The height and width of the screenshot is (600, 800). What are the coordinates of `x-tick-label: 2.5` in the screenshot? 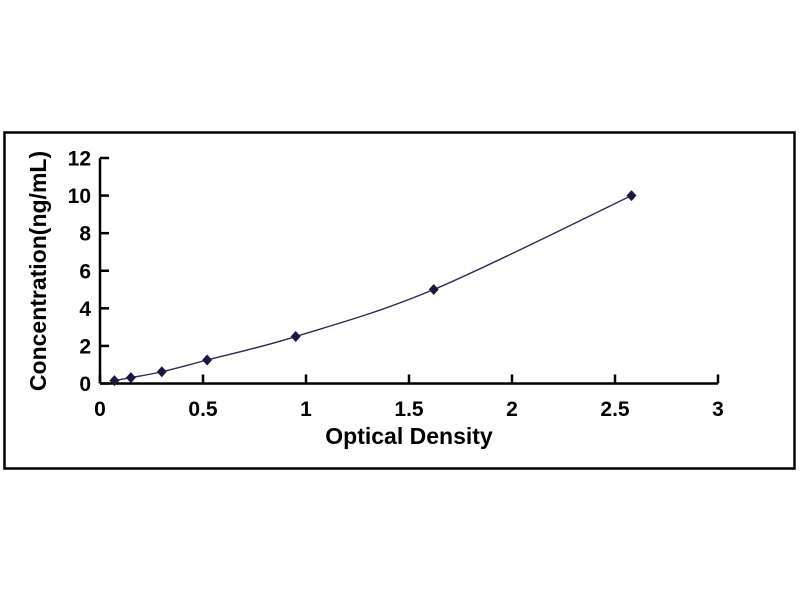 It's located at (615, 409).